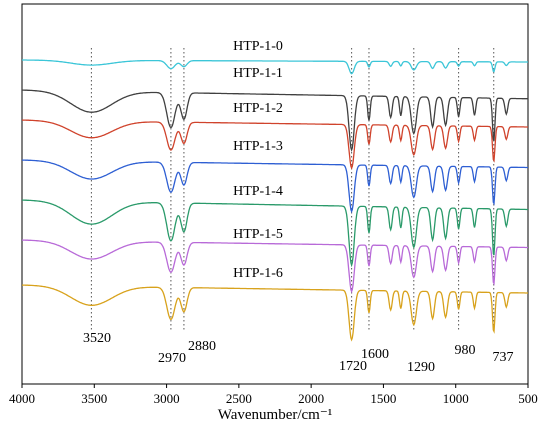 This screenshot has width=550, height=434. What do you see at coordinates (94, 398) in the screenshot?
I see `x-tick-label: 3500` at bounding box center [94, 398].